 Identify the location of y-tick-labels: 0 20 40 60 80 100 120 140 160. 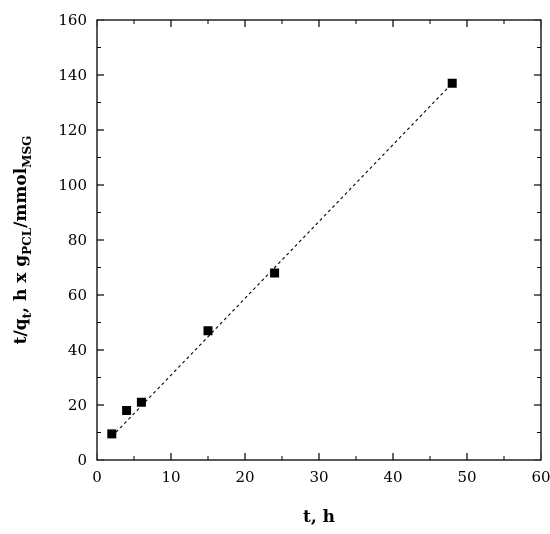
(72, 240).